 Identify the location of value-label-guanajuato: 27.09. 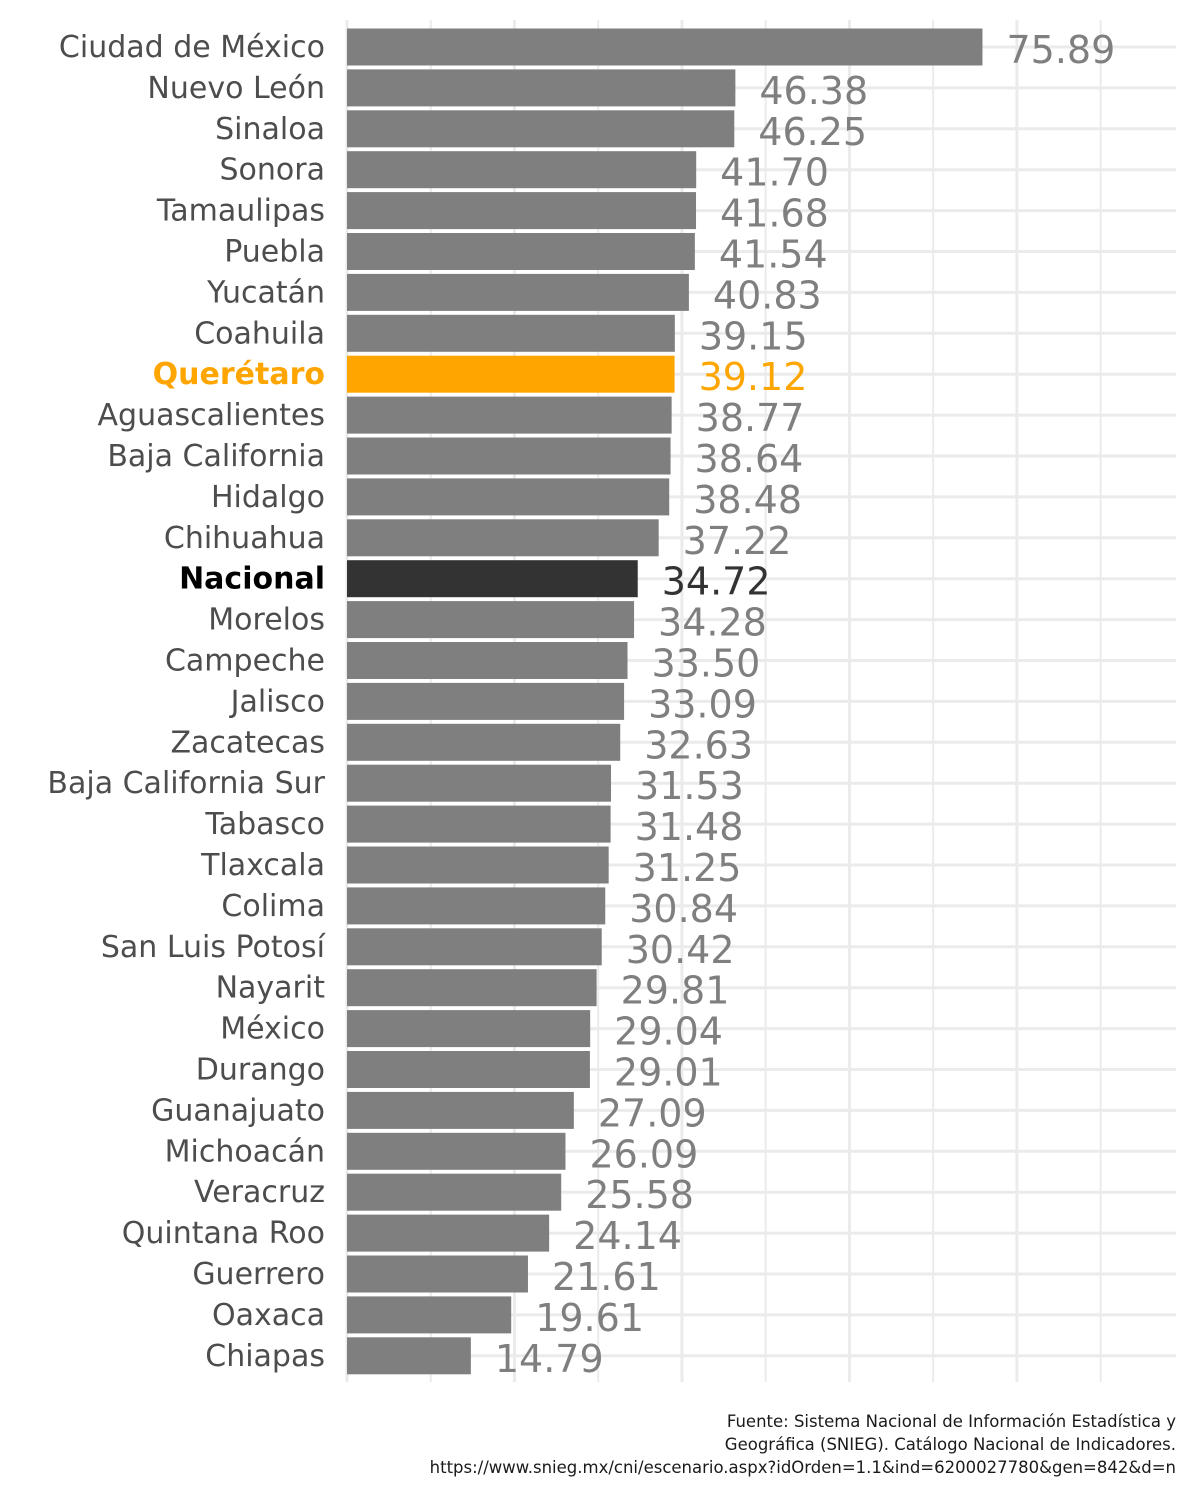
(652, 1113).